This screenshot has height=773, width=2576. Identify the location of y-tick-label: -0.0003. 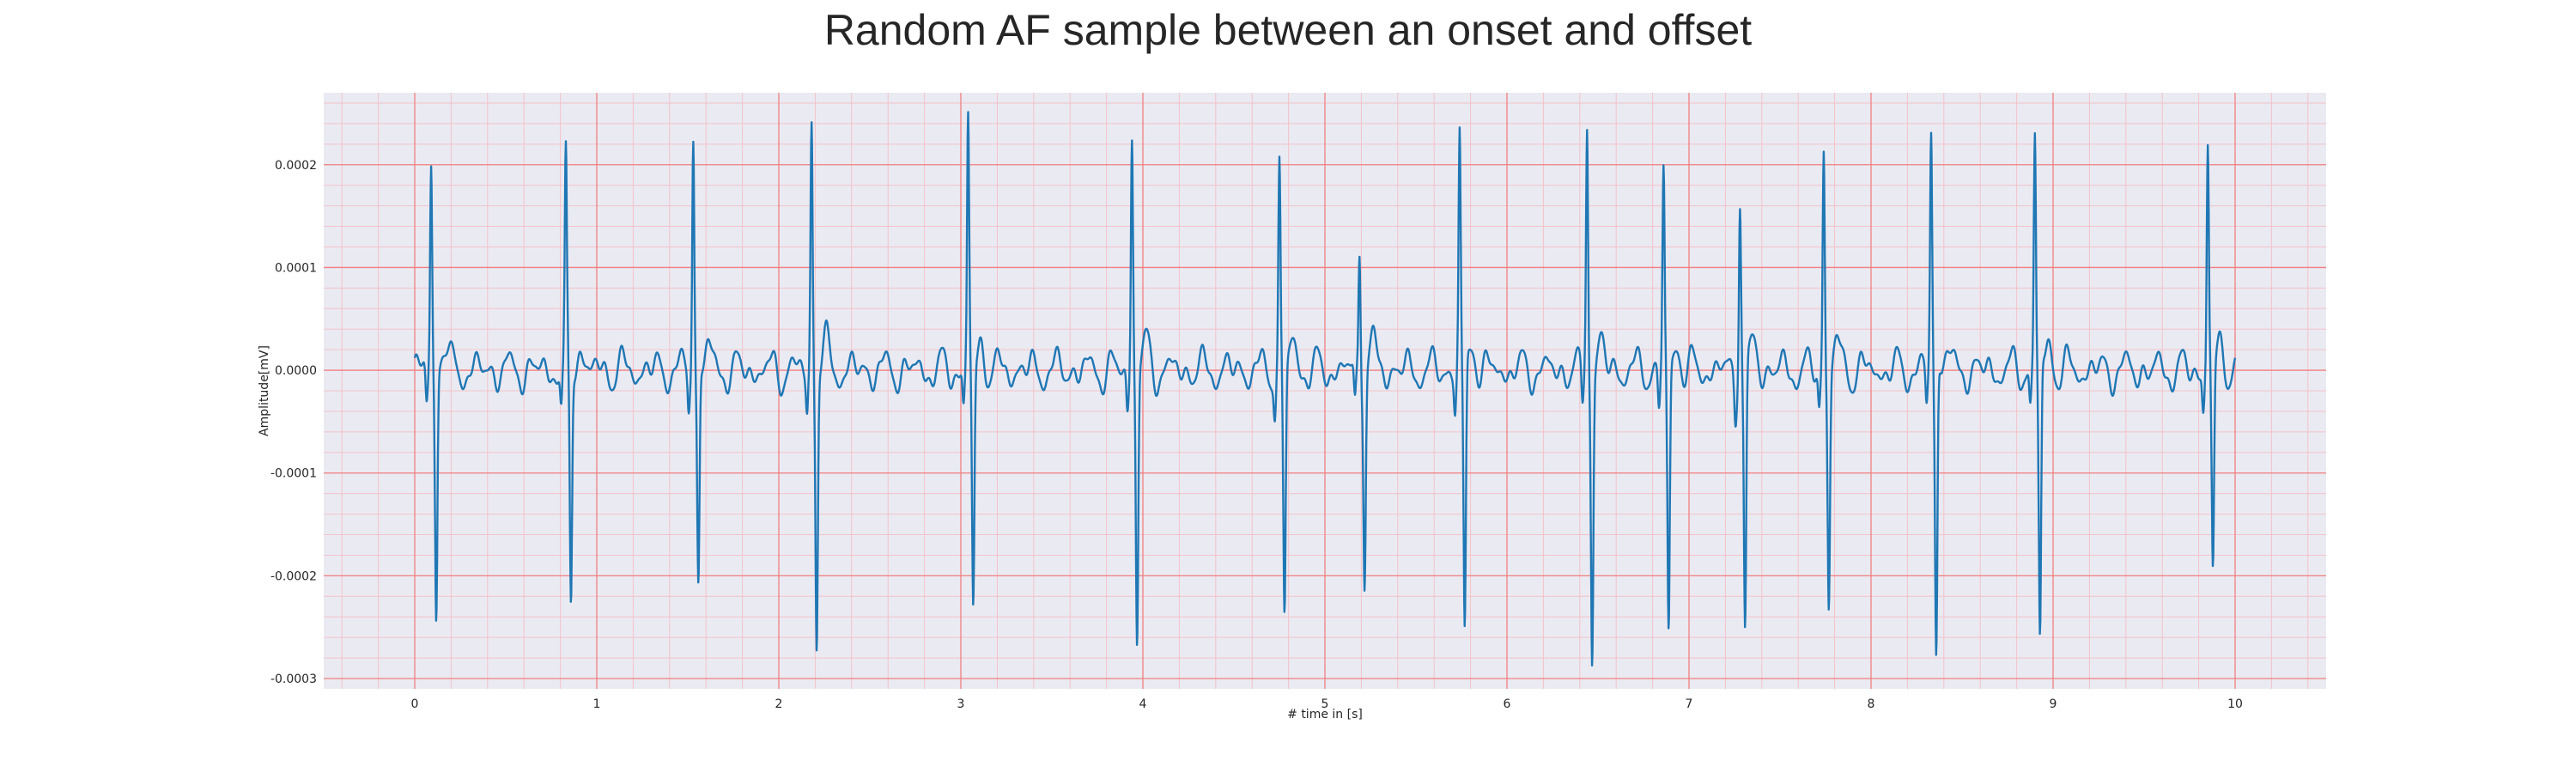
(293, 679).